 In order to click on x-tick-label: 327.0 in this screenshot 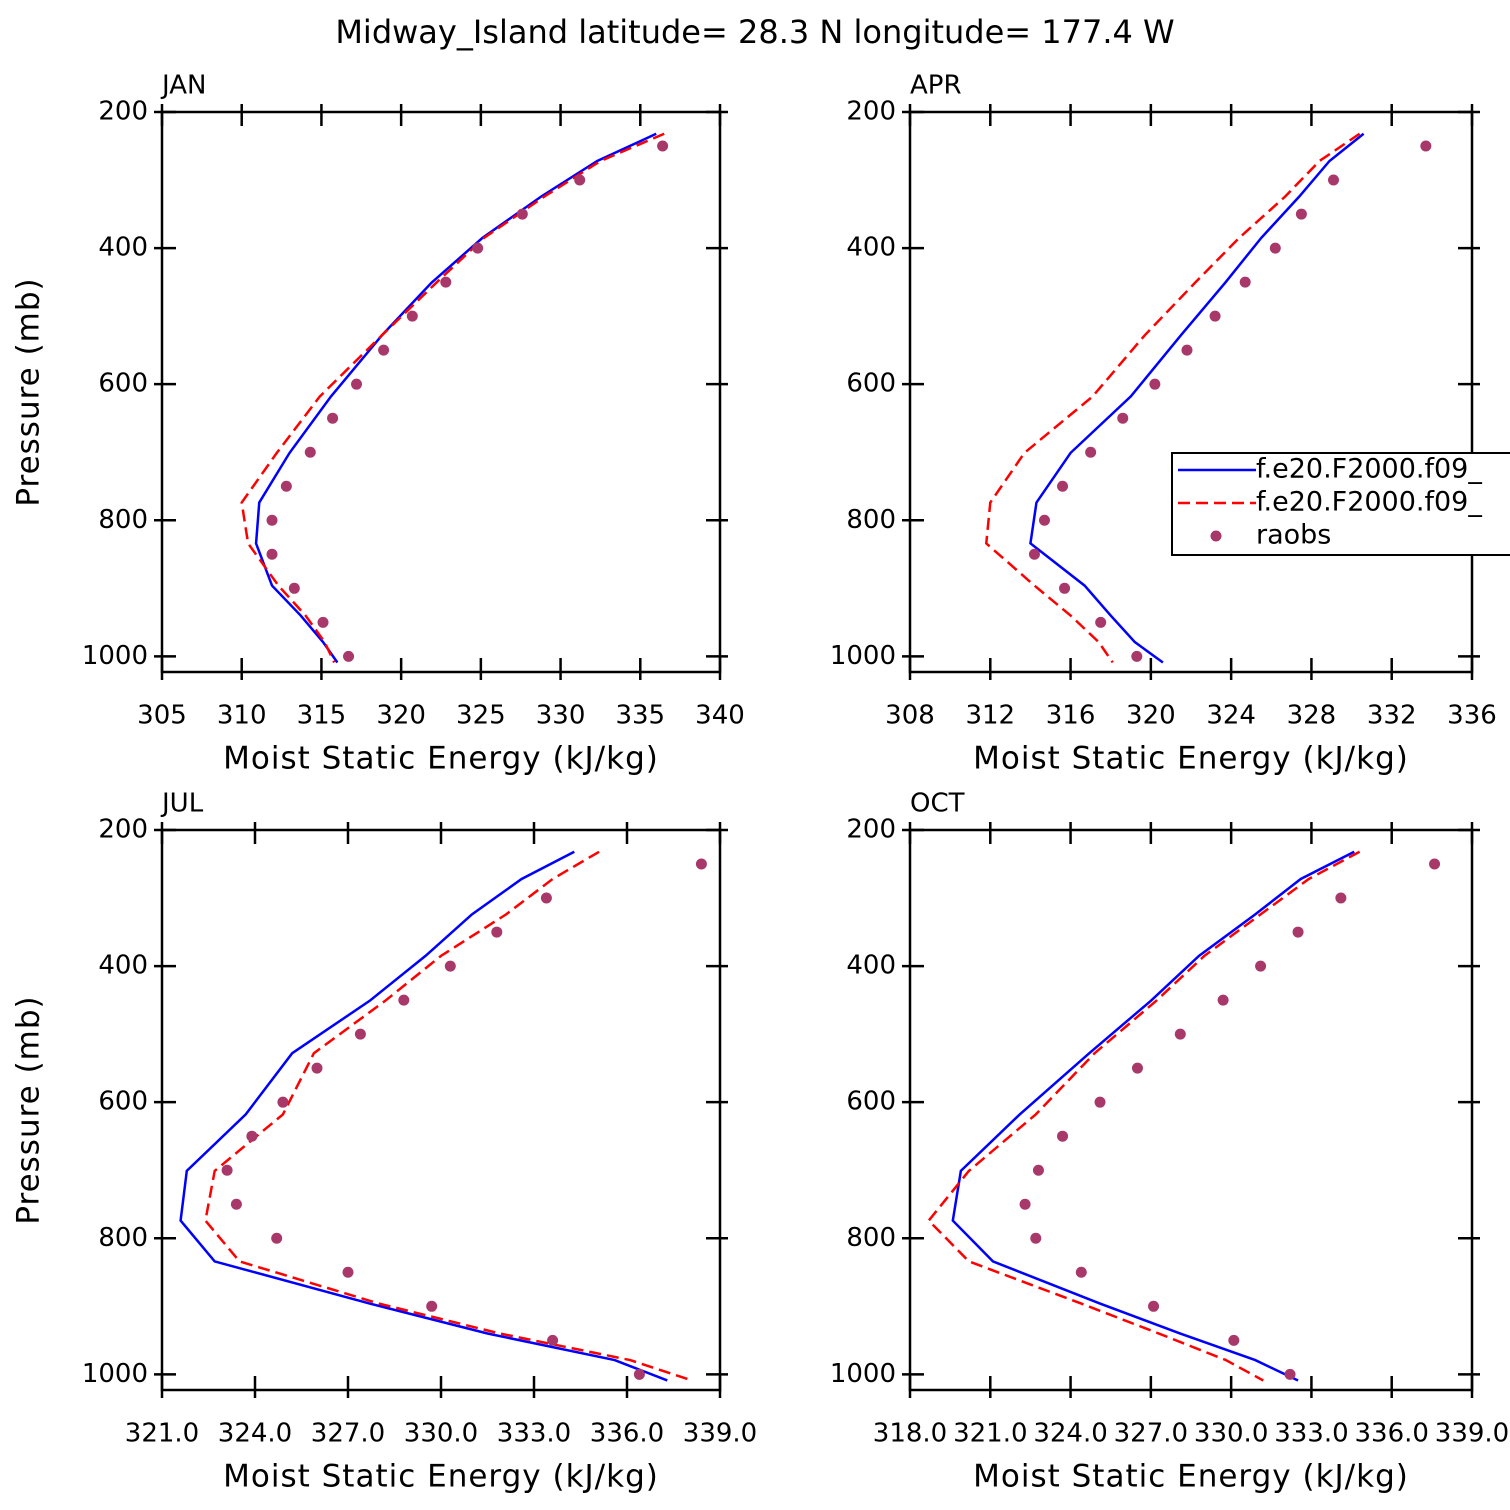, I will do `click(348, 1434)`.